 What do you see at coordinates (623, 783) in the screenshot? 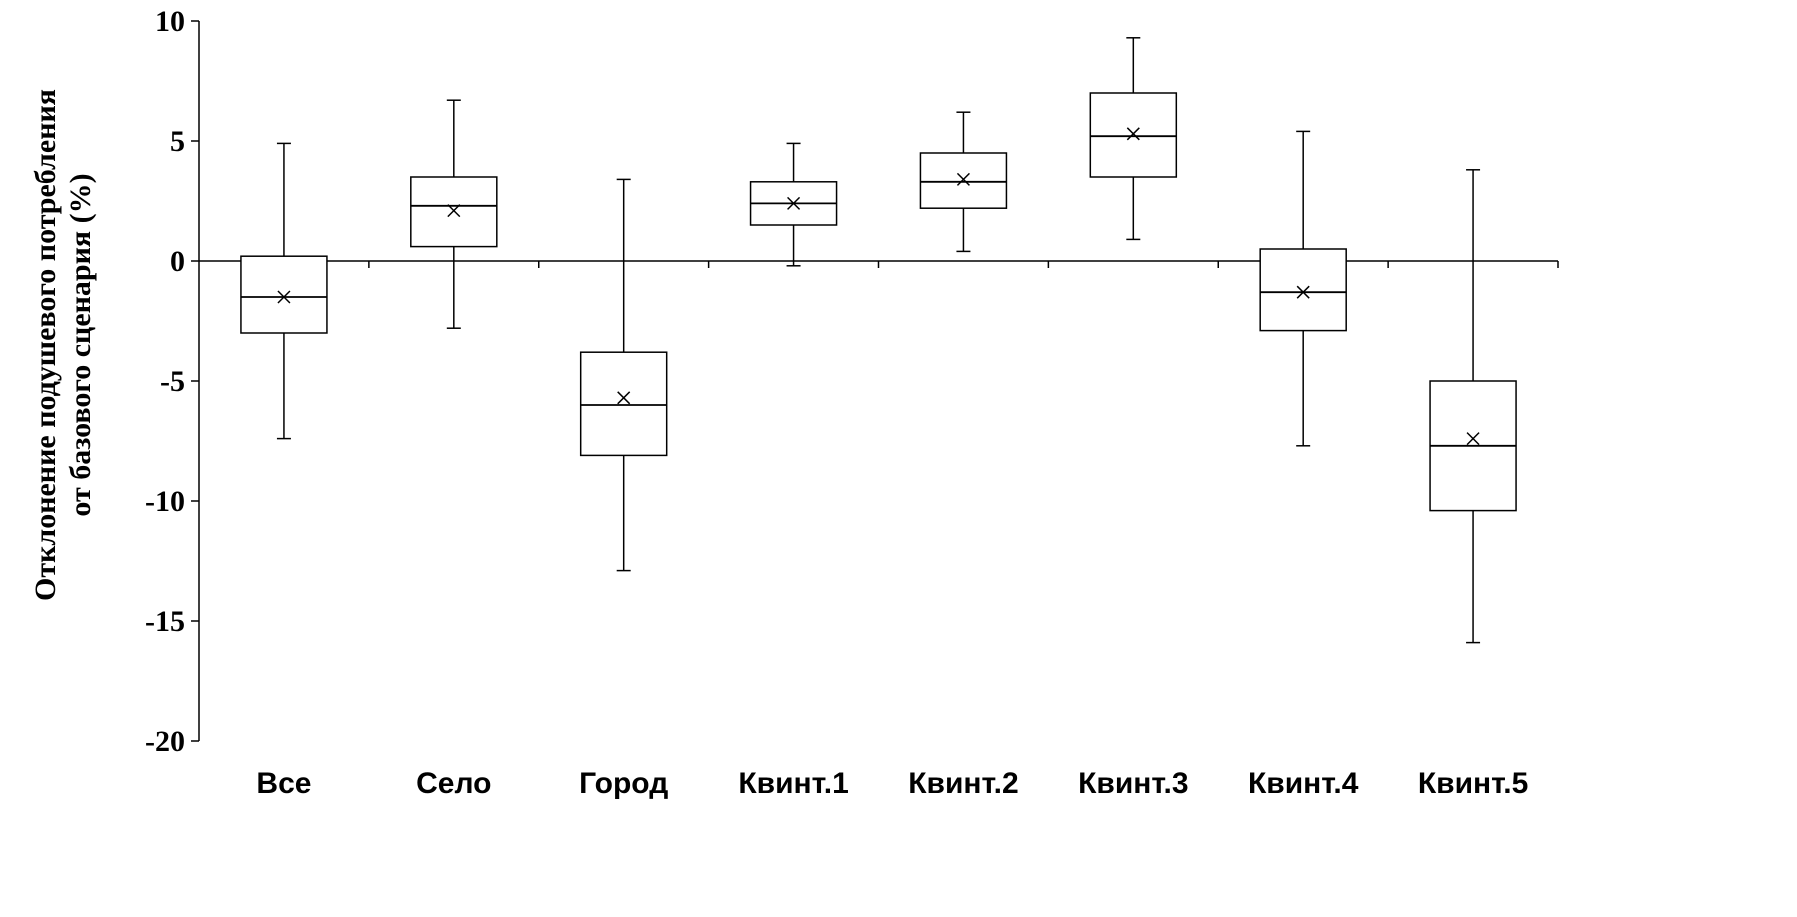
I see `x-tick-label: Город` at bounding box center [623, 783].